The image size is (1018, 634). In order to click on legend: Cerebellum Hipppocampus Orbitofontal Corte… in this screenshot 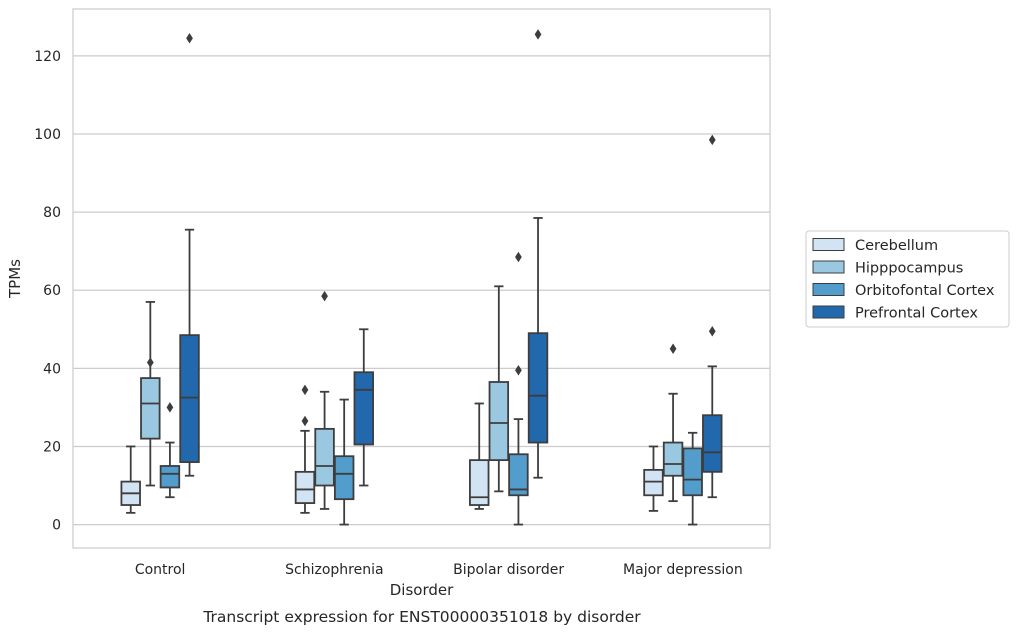, I will do `click(907, 279)`.